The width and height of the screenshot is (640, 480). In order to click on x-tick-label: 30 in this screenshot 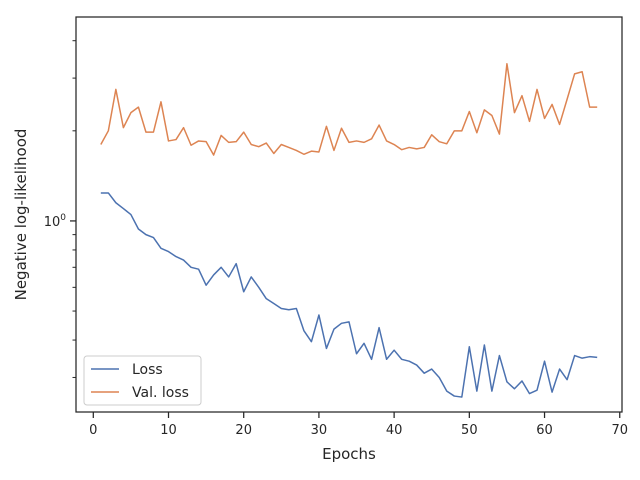, I will do `click(319, 430)`.